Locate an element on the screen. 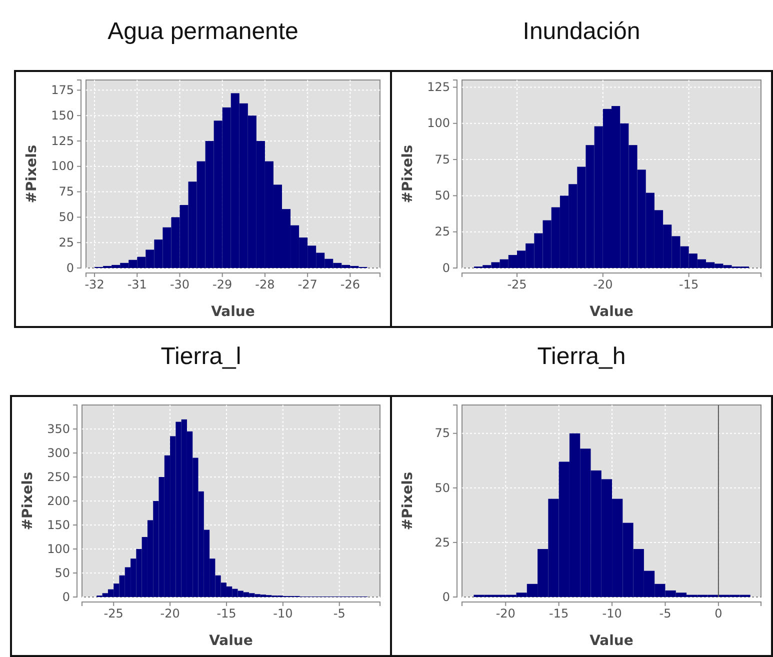 This screenshot has width=773, height=657. x-tick-label: -30 is located at coordinates (180, 285).